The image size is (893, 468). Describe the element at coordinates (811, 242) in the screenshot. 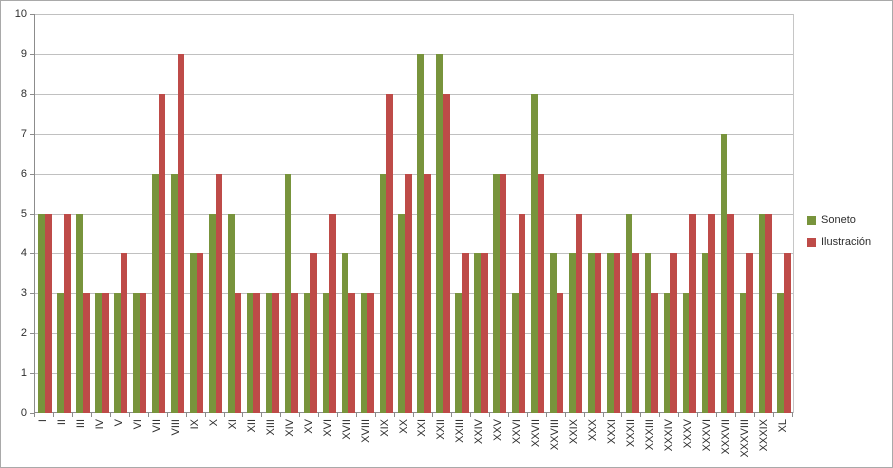

I see `ilustracion-swatch-icon` at that location.